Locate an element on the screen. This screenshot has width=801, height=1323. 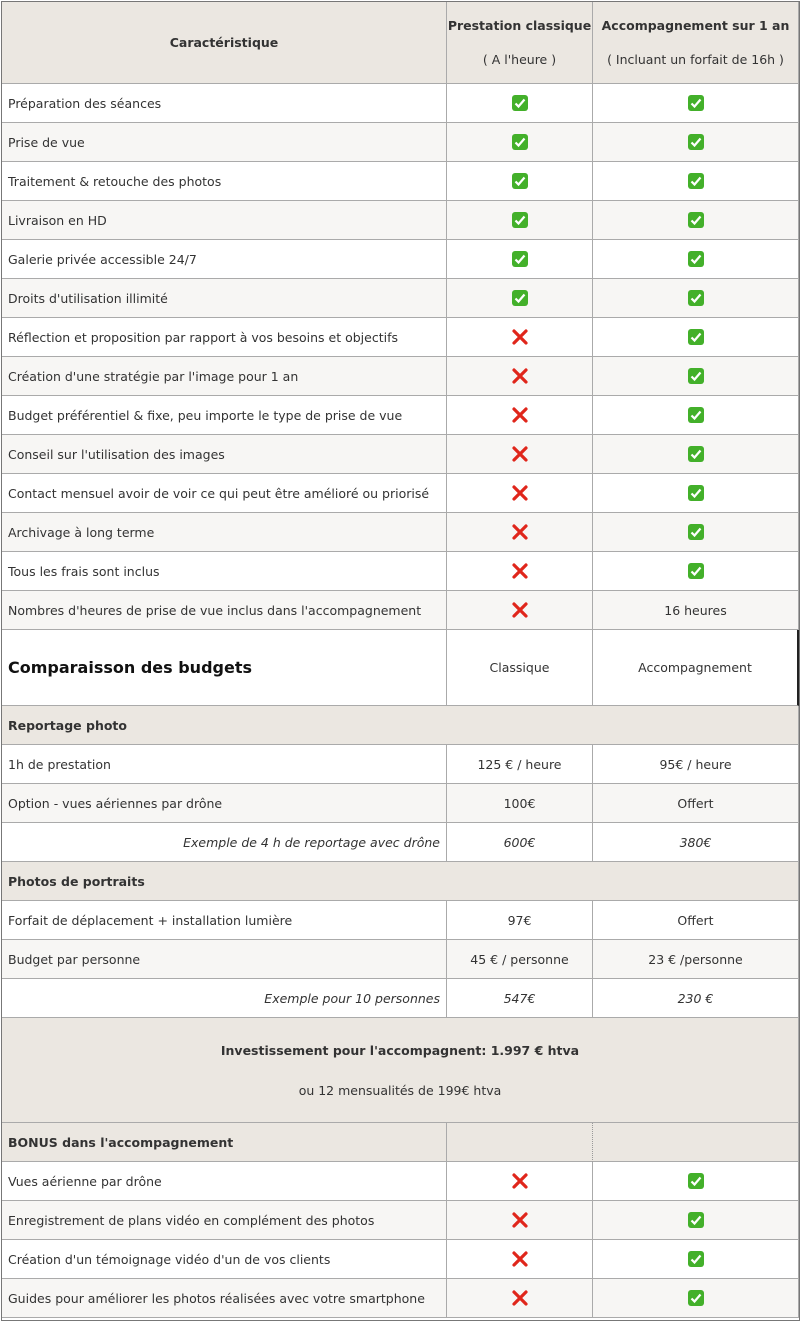
budget-row-accompaniment: 95€ / heure is located at coordinates (696, 764).